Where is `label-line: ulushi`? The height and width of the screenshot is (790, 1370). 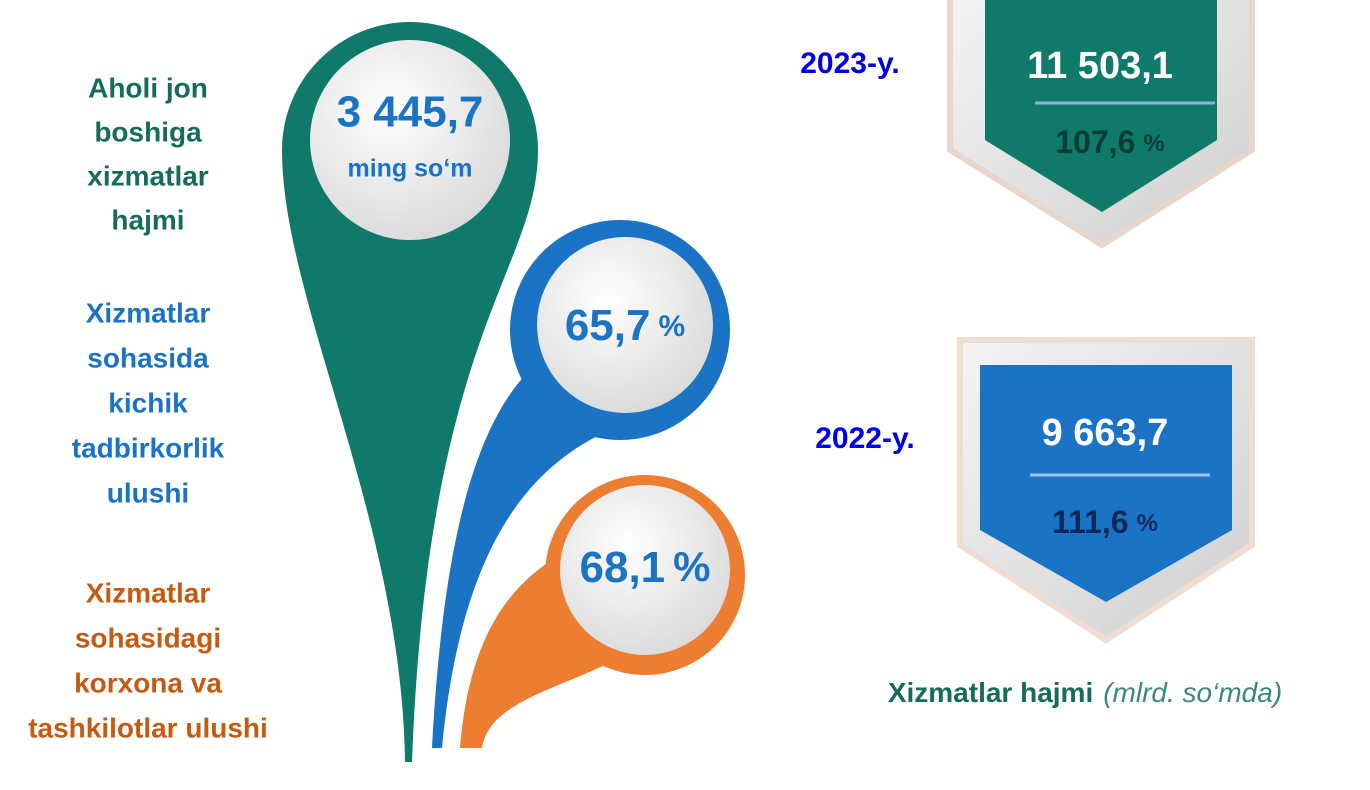 label-line: ulushi is located at coordinates (148, 492).